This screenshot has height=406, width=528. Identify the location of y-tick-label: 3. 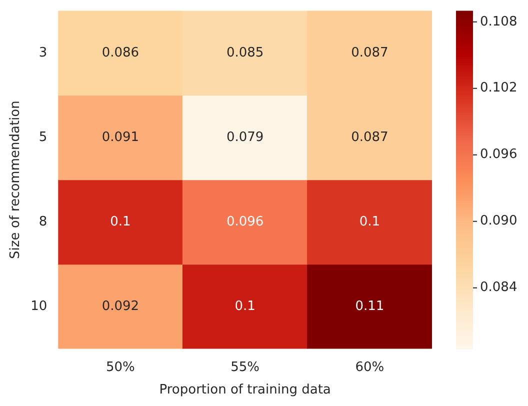
(43, 52).